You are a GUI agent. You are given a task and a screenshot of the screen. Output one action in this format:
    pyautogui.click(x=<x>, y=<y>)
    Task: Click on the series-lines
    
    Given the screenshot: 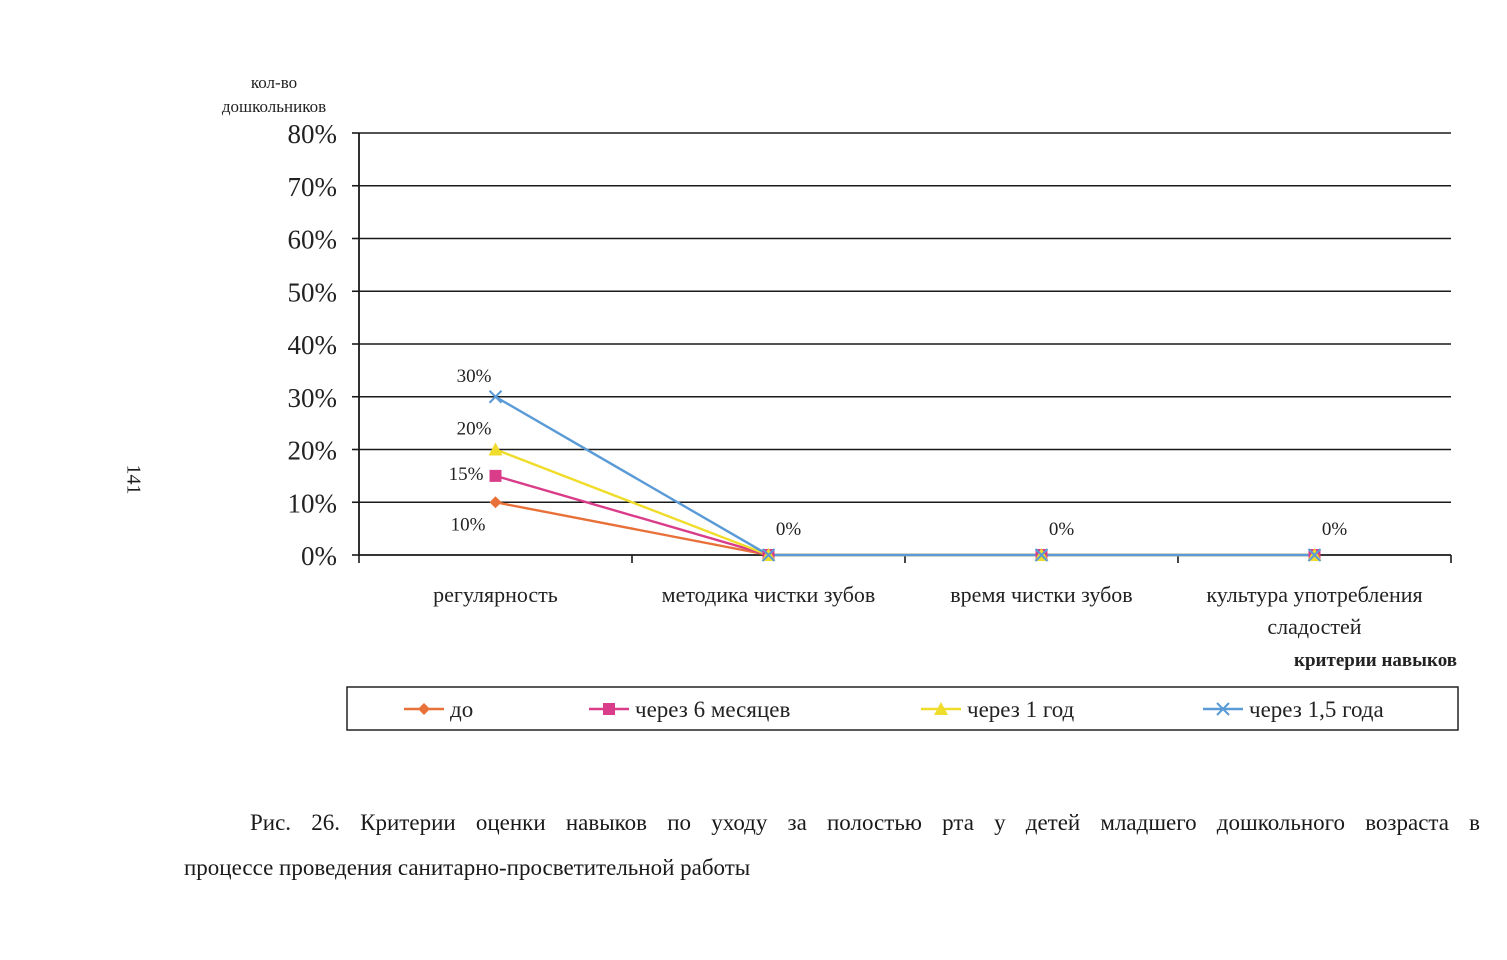 What is the action you would take?
    pyautogui.click(x=904, y=476)
    